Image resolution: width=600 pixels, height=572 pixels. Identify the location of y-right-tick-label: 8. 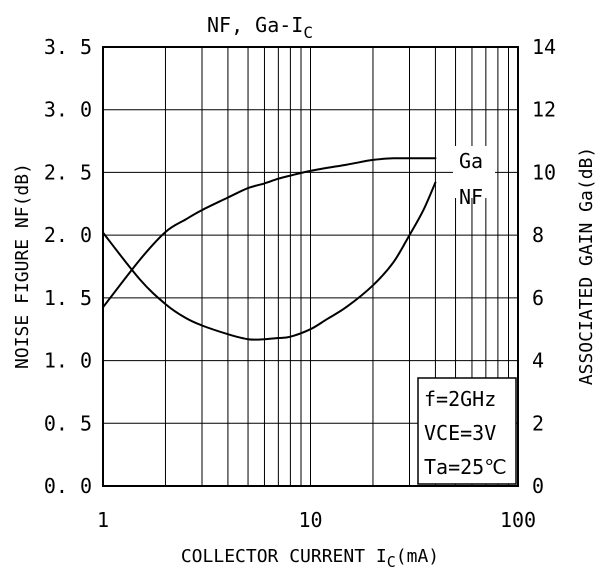
(538, 235).